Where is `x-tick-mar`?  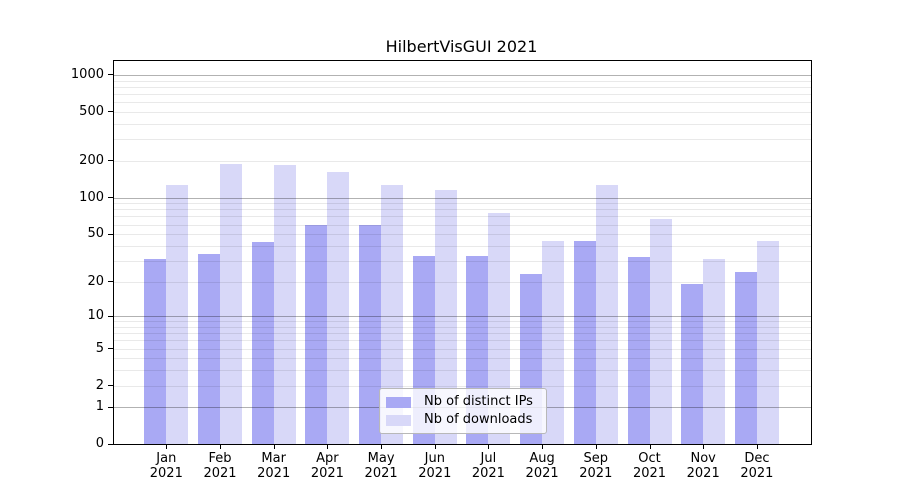 x-tick-mar is located at coordinates (274, 446).